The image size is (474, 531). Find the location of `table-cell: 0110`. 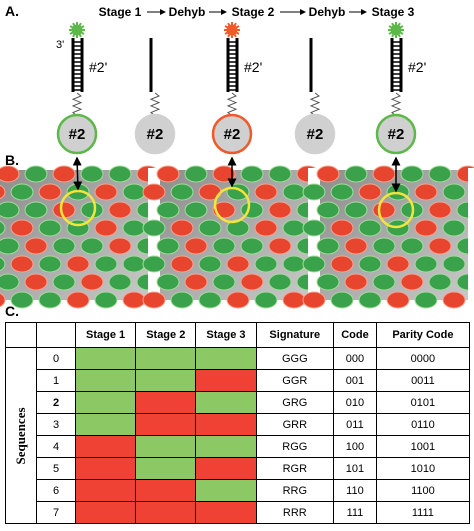

table-cell: 0110 is located at coordinates (423, 424).